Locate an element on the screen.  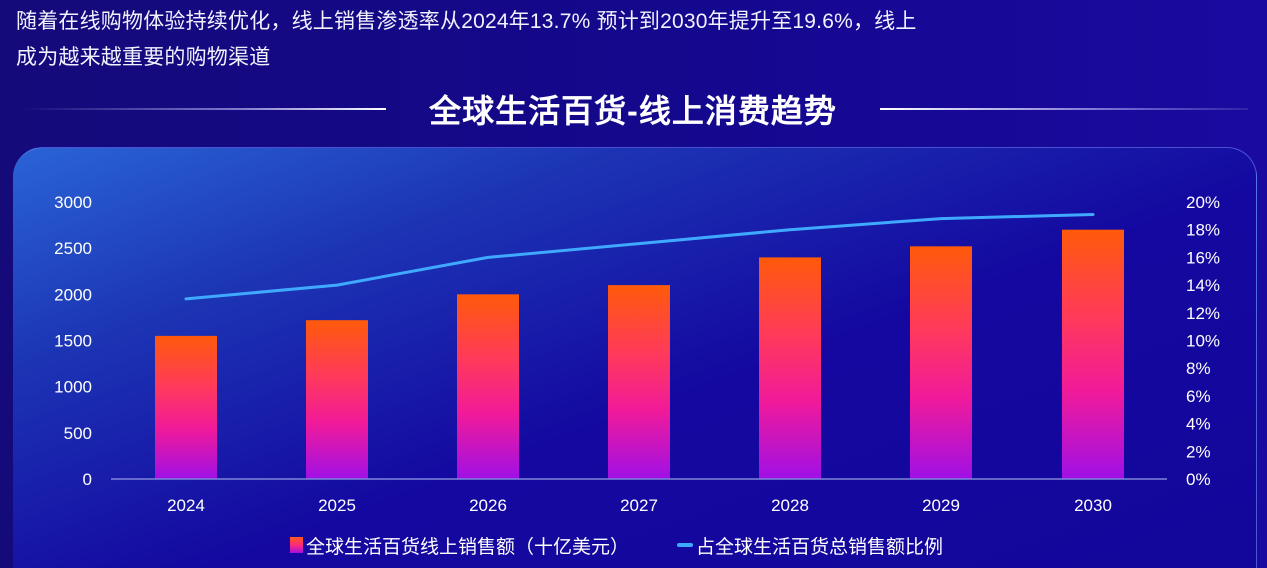
right-tick-label: 4% is located at coordinates (1198, 424).